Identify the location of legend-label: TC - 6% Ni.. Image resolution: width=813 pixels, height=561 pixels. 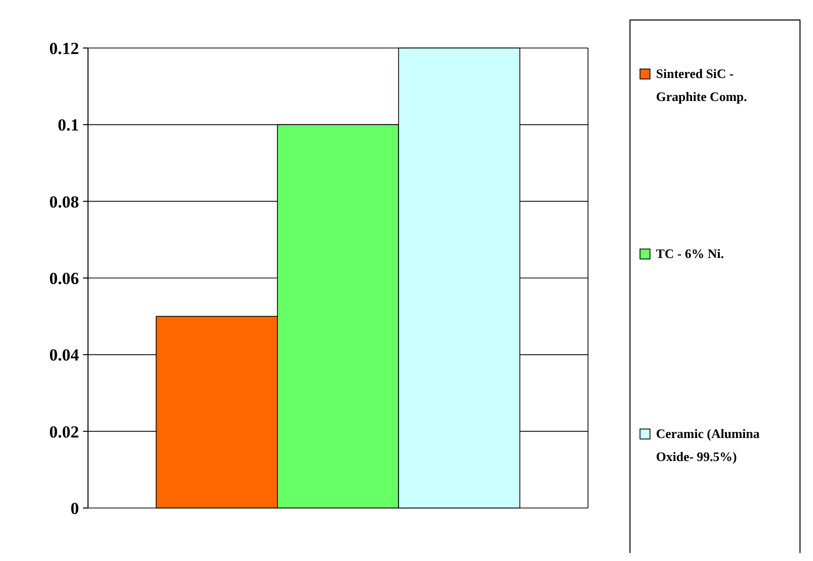
(690, 253).